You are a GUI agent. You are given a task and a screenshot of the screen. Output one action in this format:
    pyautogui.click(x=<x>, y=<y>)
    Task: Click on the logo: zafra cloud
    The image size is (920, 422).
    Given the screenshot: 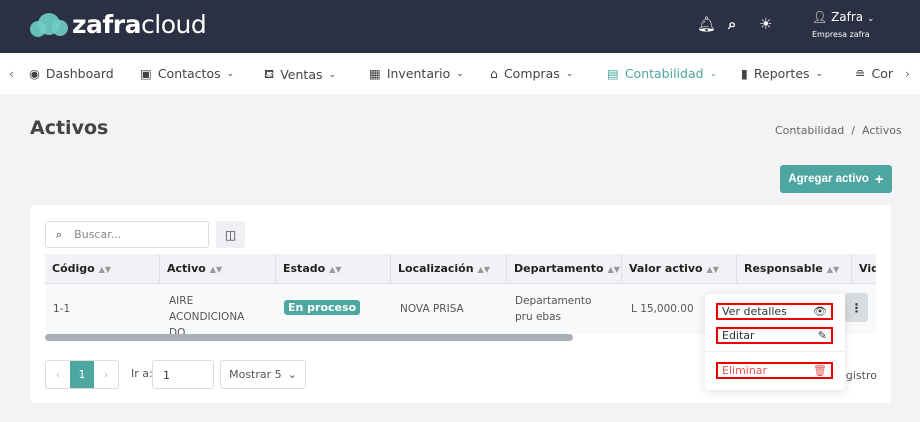 What is the action you would take?
    pyautogui.click(x=118, y=24)
    